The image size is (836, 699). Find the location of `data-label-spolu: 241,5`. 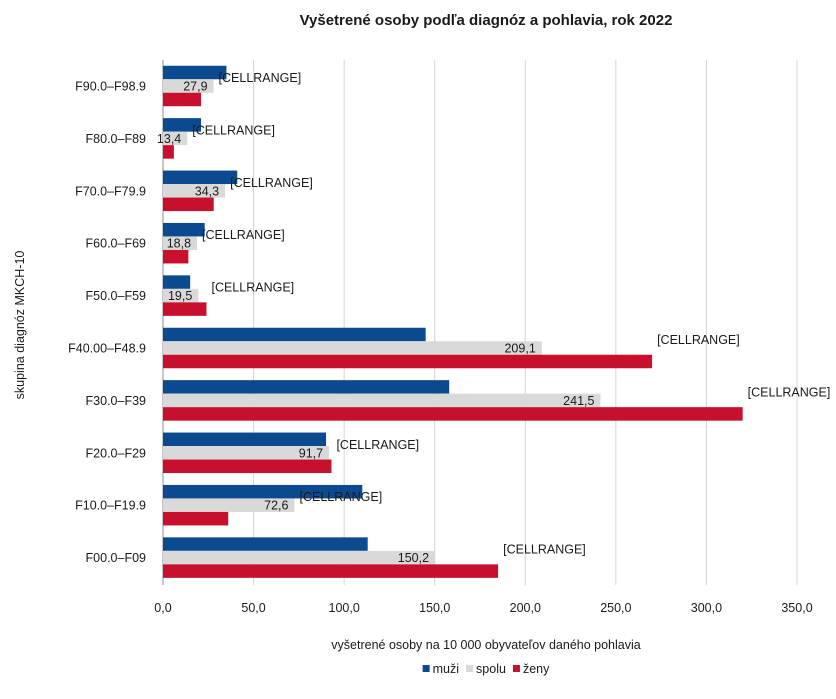

data-label-spolu: 241,5 is located at coordinates (578, 401).